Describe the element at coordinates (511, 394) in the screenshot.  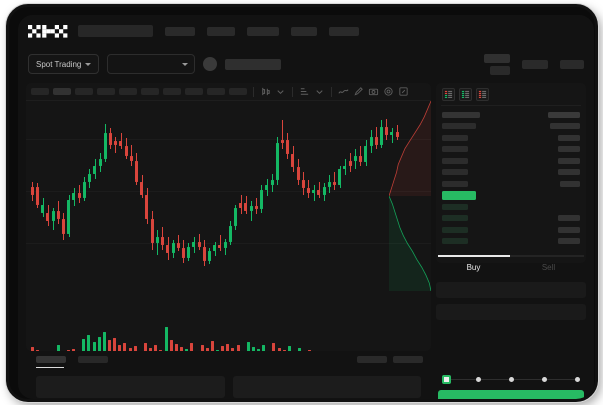
I see `submit-buy-button` at that location.